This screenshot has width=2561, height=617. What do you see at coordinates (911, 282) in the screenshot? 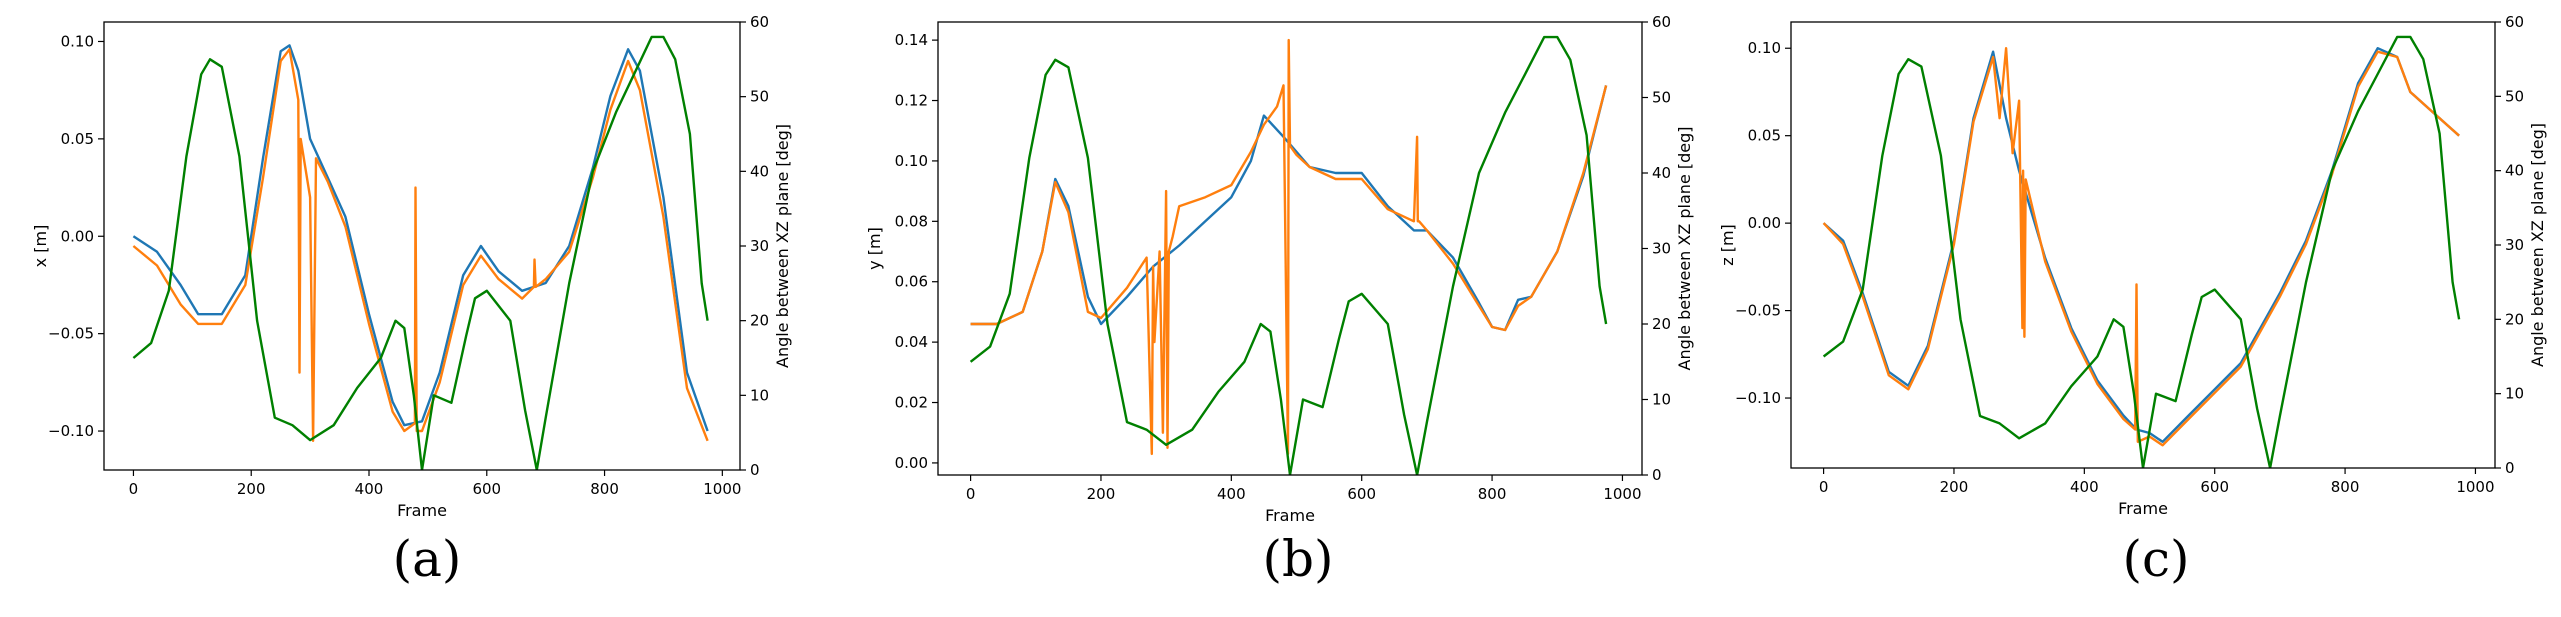
I see `y-tick-label: 0.06` at bounding box center [911, 282].